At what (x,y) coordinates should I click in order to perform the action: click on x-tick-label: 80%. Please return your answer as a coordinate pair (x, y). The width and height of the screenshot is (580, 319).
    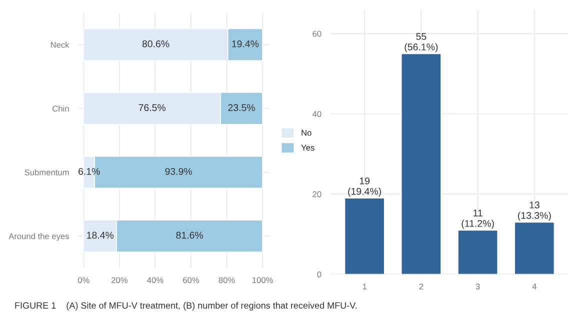
    Looking at the image, I should click on (226, 280).